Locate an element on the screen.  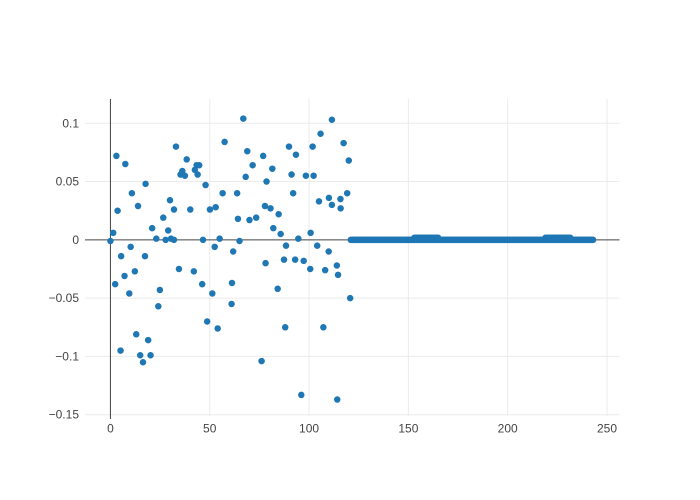
y-tick-label: −0.15 is located at coordinates (64, 415).